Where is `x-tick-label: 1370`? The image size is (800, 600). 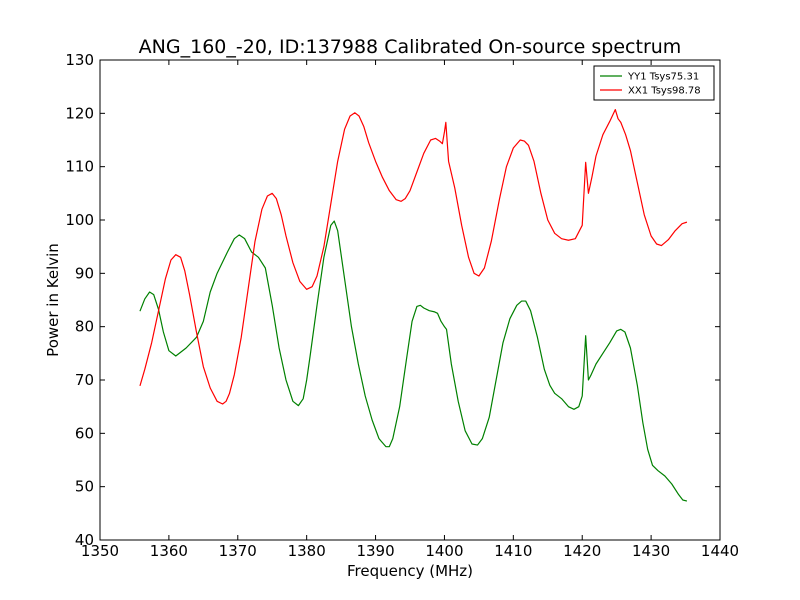
x-tick-label: 1370 is located at coordinates (238, 551).